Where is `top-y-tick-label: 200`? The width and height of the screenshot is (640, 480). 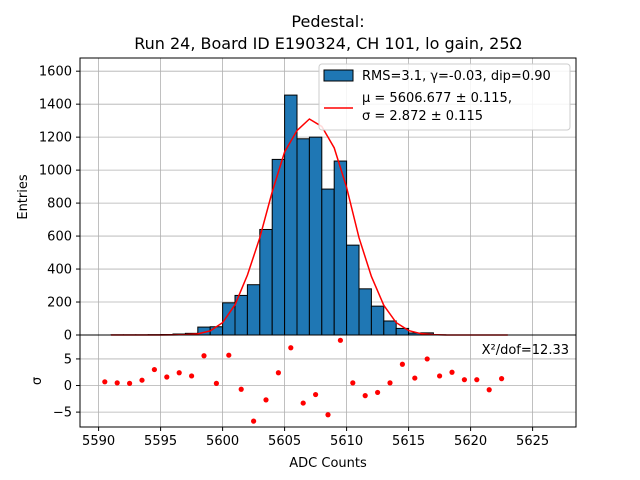 top-y-tick-label: 200 is located at coordinates (59, 303).